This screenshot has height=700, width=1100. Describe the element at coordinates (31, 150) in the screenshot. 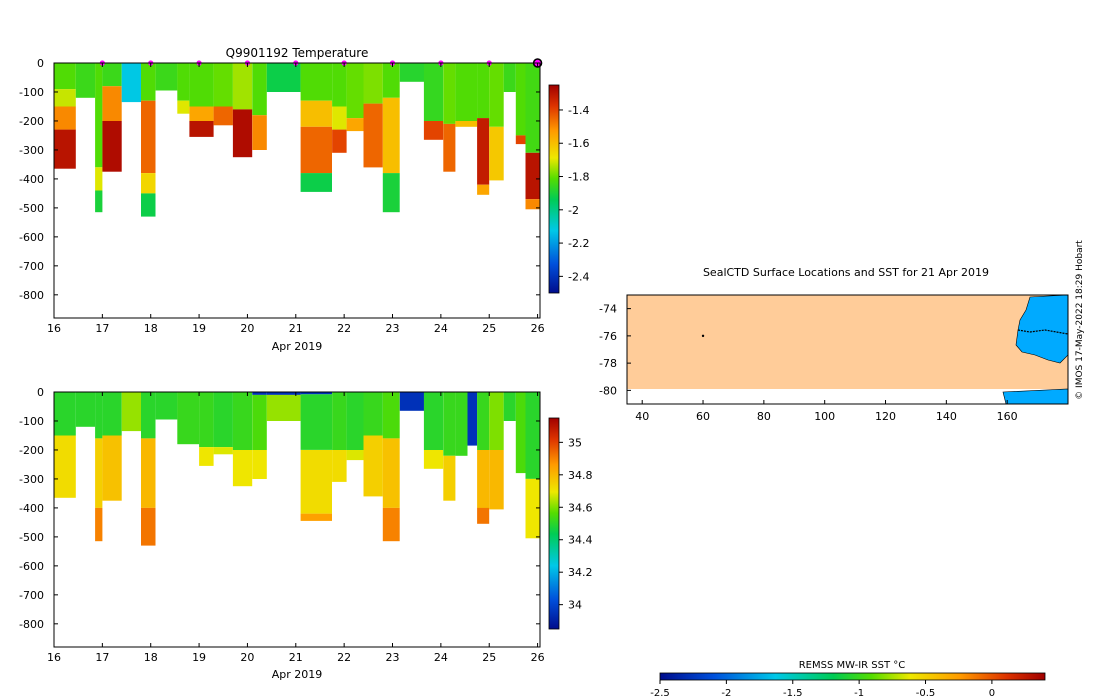

I see `temp-y-tick-label: -300` at that location.